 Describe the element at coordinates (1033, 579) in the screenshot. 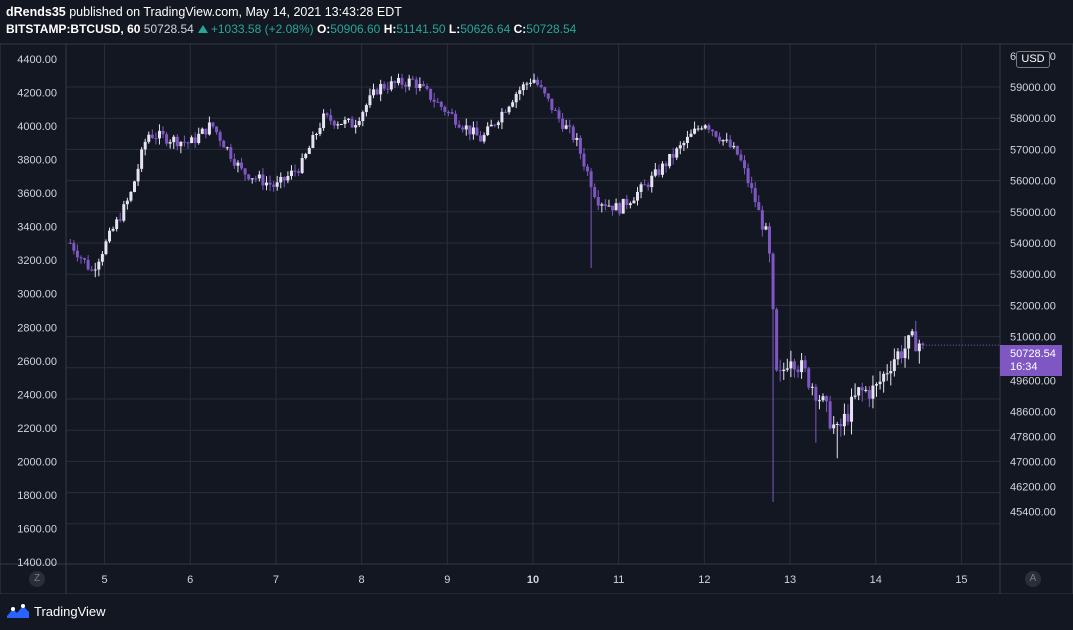

I see `auto-scale-button: A` at that location.